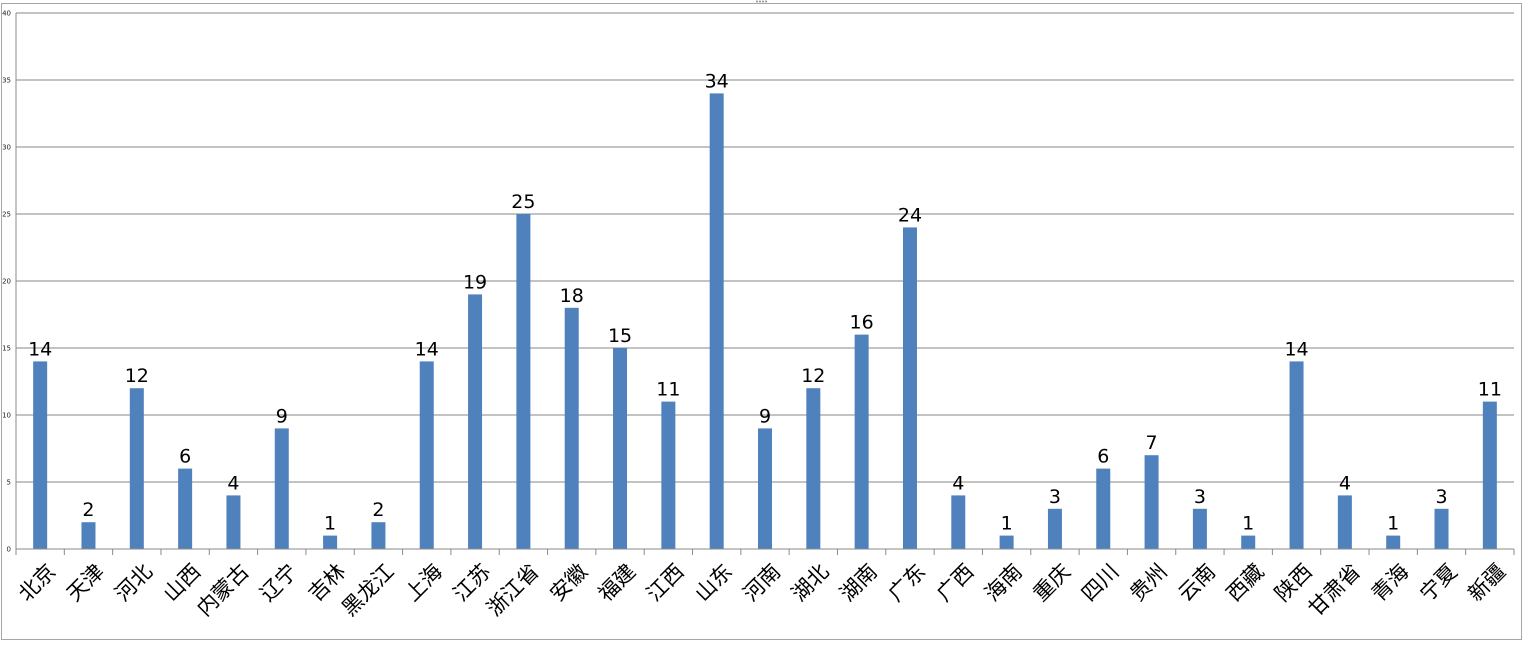 This screenshot has height=645, width=1523. What do you see at coordinates (1152, 443) in the screenshot?
I see `data-label: 7` at bounding box center [1152, 443].